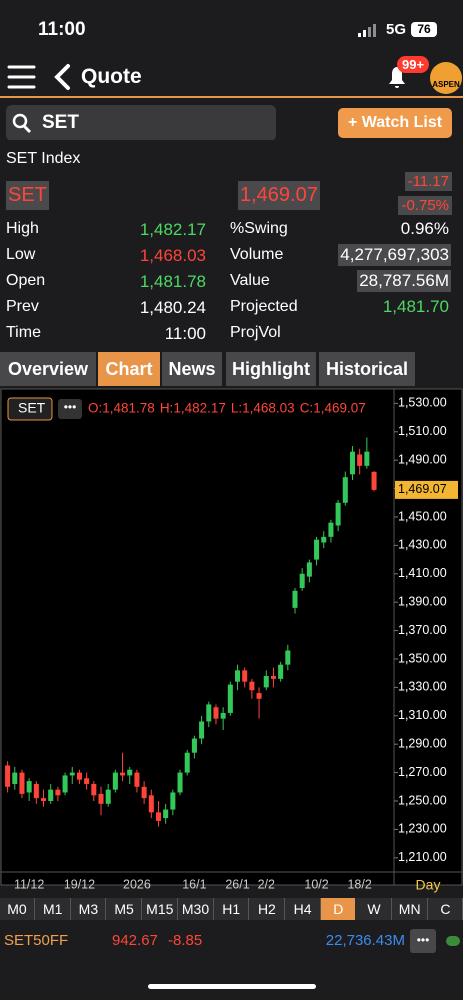 This screenshot has width=463, height=1000. I want to click on stat-value: 28,787.56M, so click(404, 281).